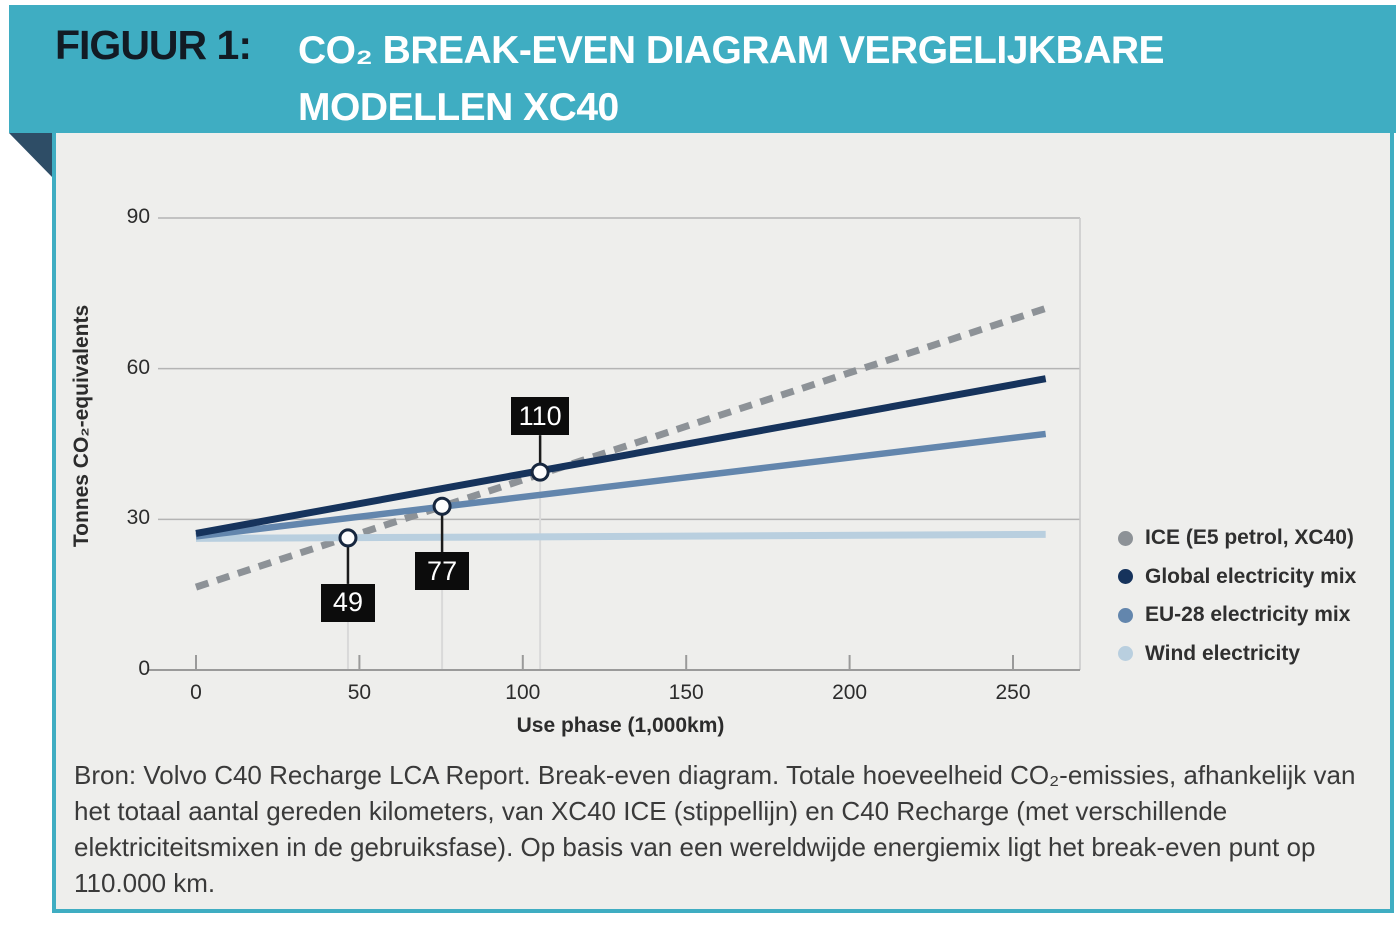 The height and width of the screenshot is (926, 1400). I want to click on legend-item-3: Wind electricity, so click(1237, 654).